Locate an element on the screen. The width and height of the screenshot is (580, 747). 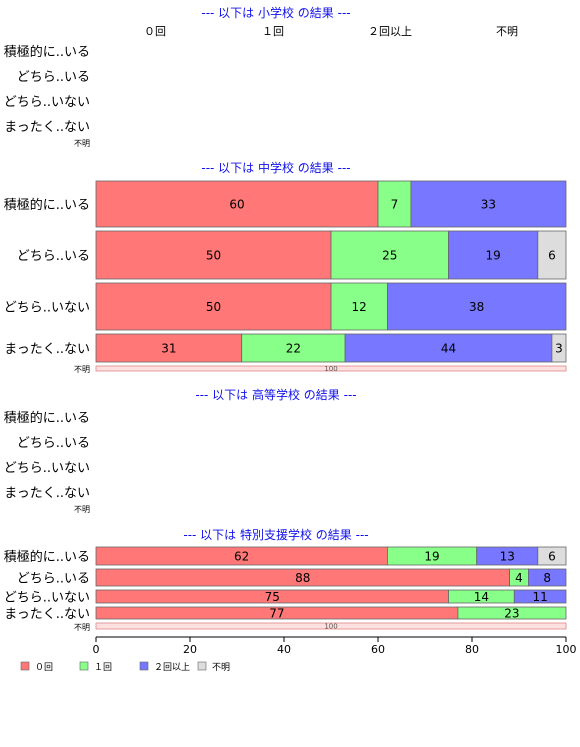
data-label: 31 is located at coordinates (168, 349).